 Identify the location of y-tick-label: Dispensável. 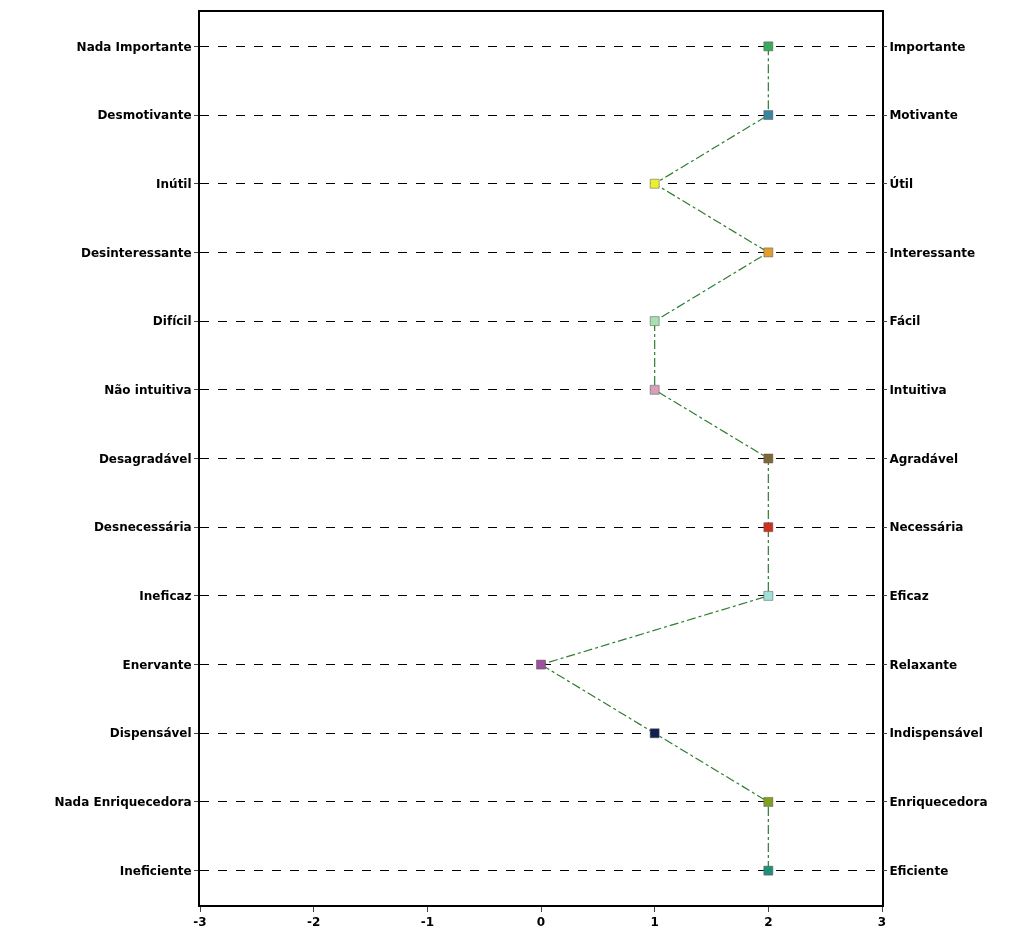
(150, 733).